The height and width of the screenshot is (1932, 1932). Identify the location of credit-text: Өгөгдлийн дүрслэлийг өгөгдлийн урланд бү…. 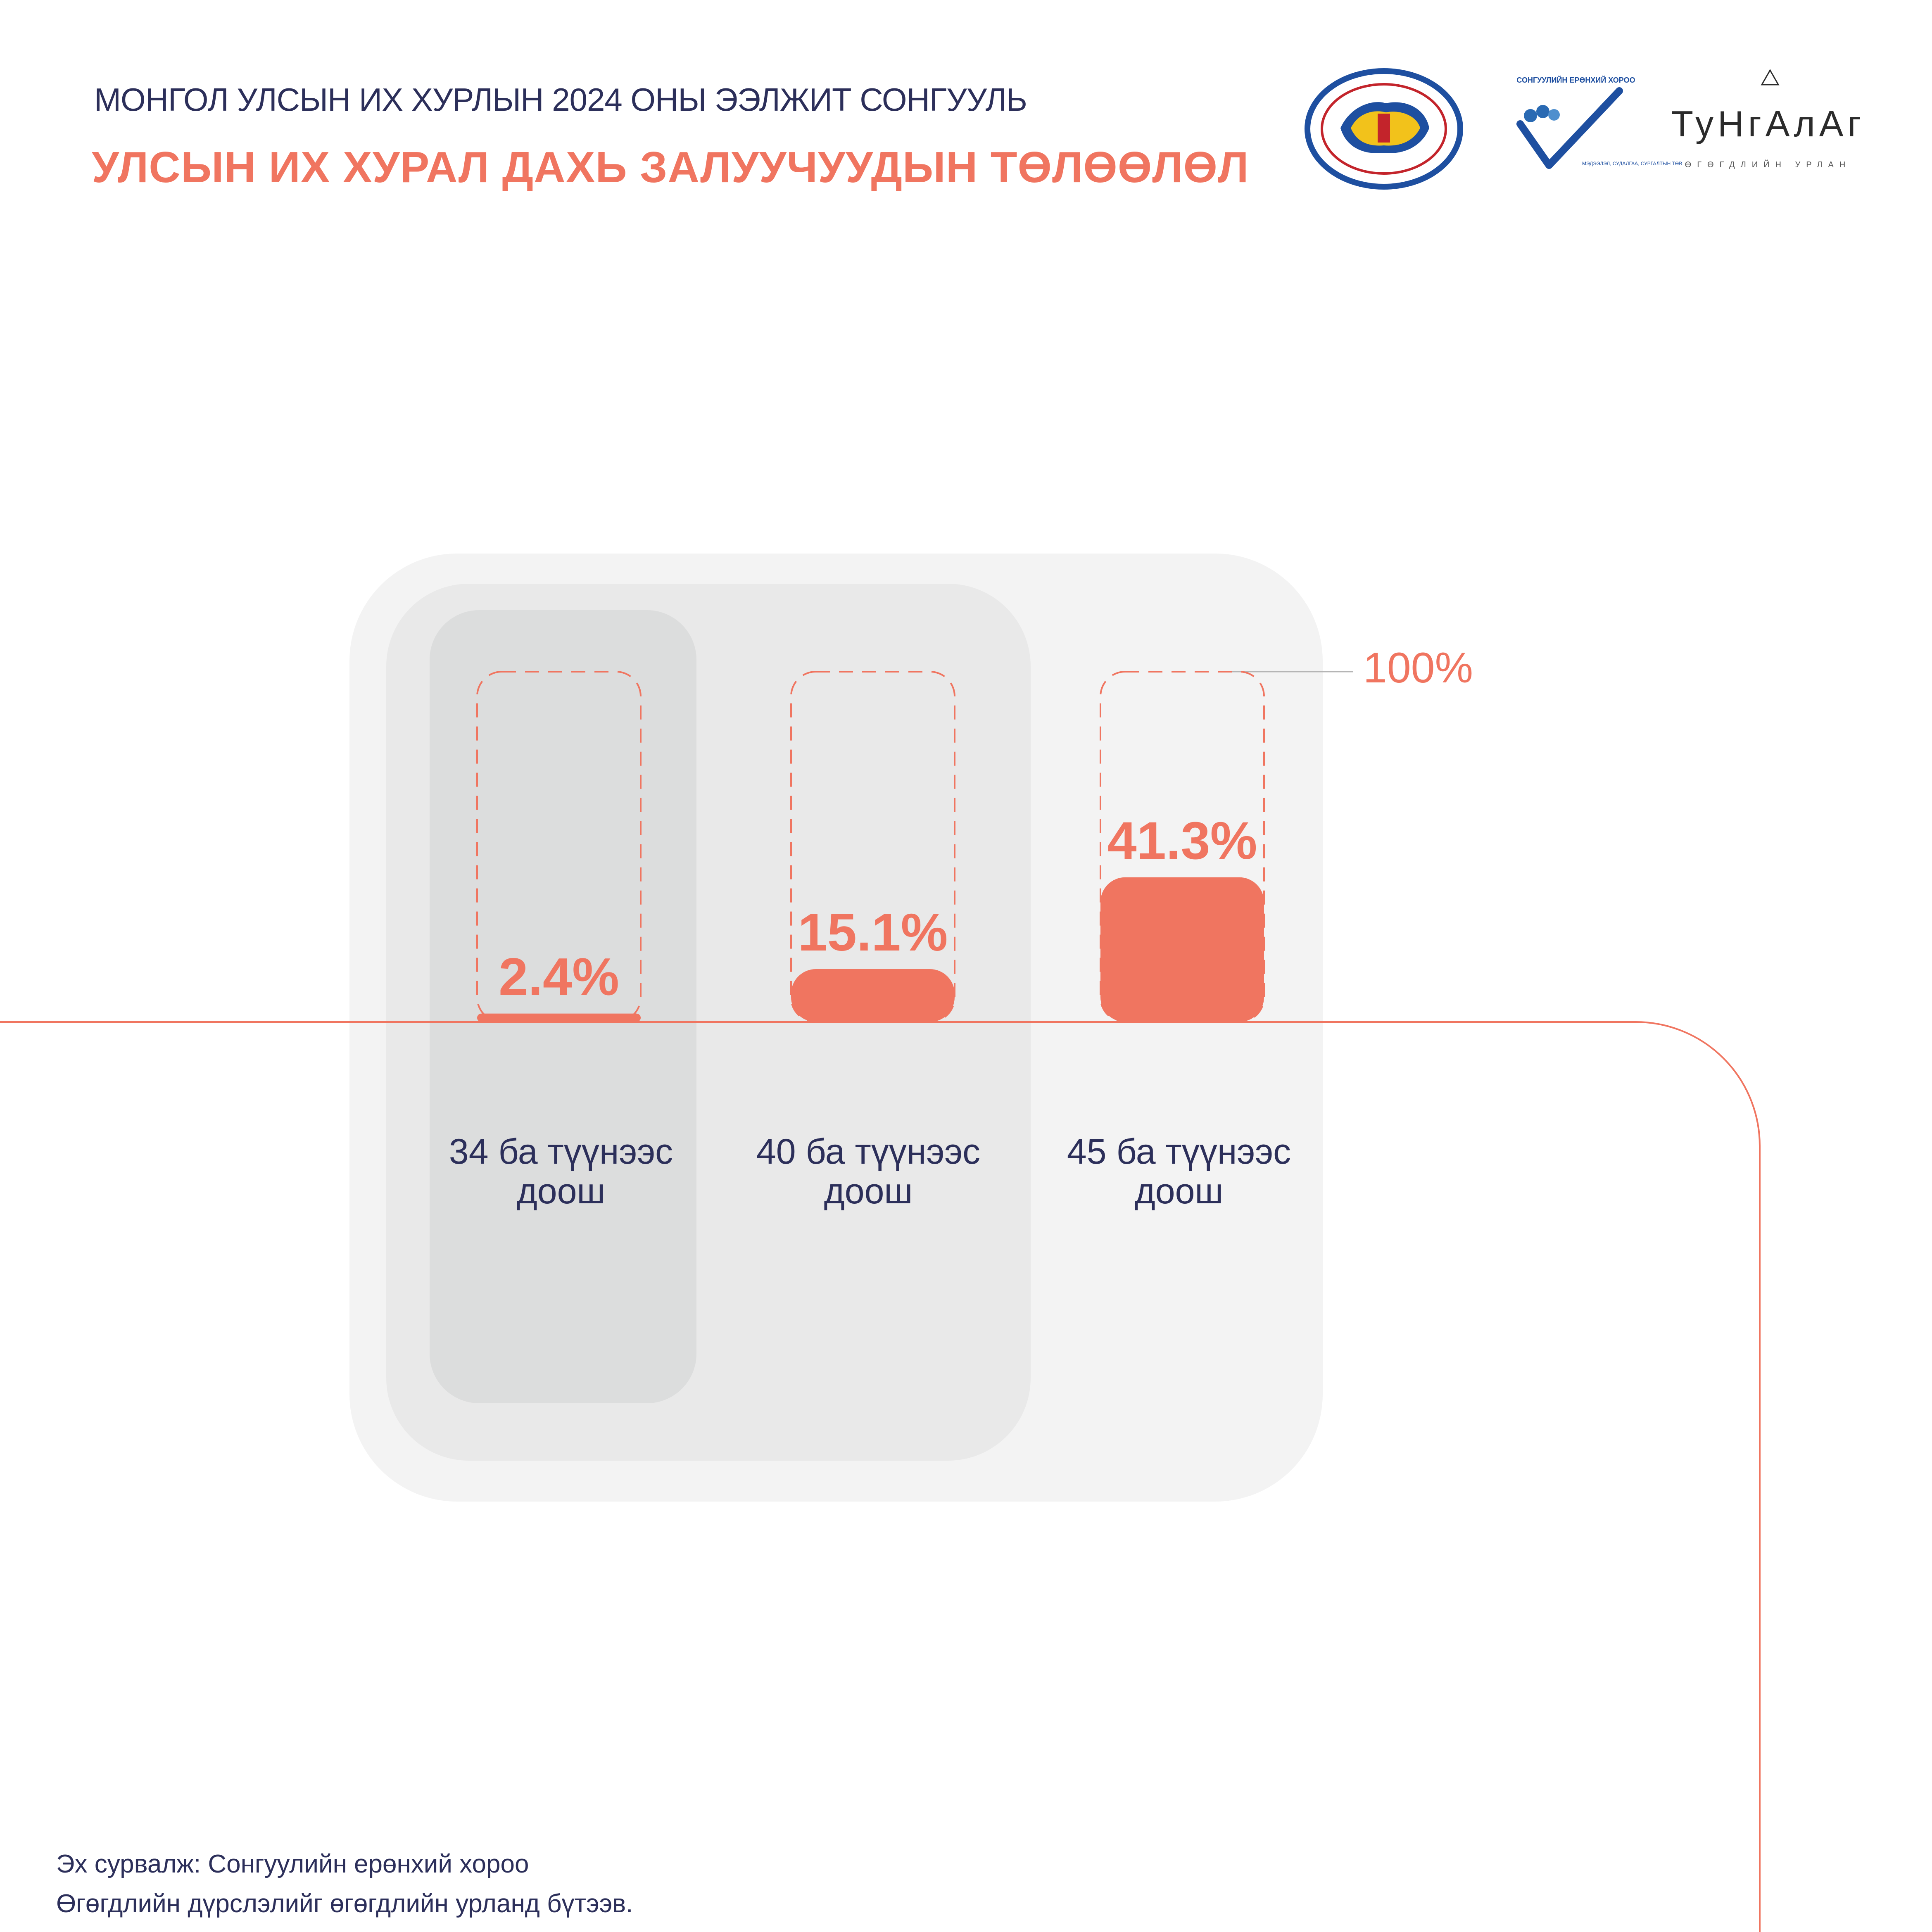
(344, 1904).